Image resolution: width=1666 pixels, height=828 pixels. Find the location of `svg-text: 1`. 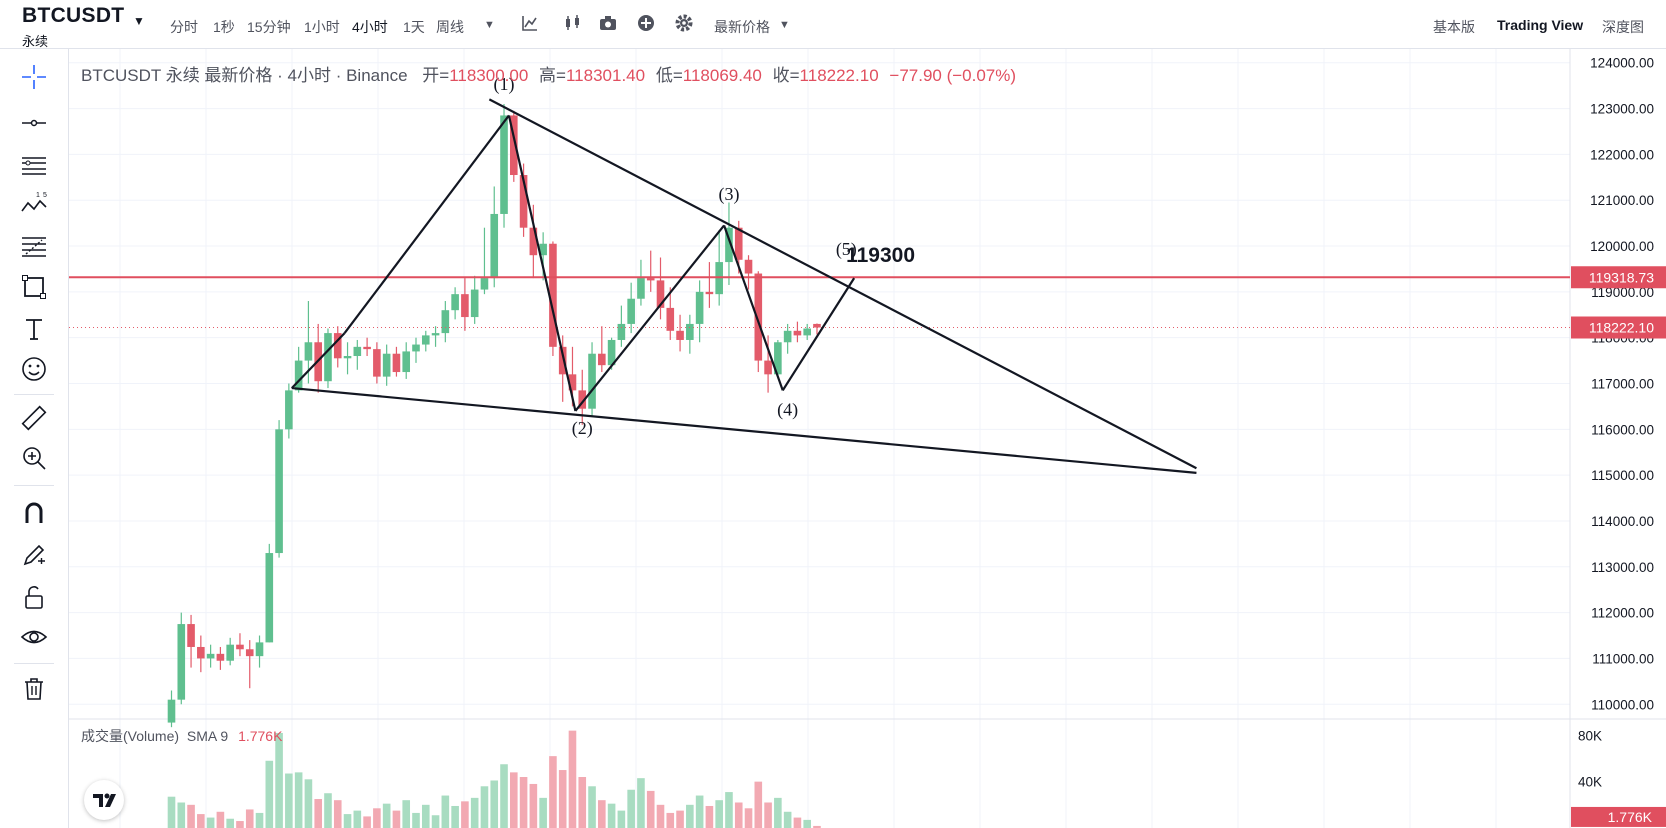

svg-text: 1 is located at coordinates (38, 195).